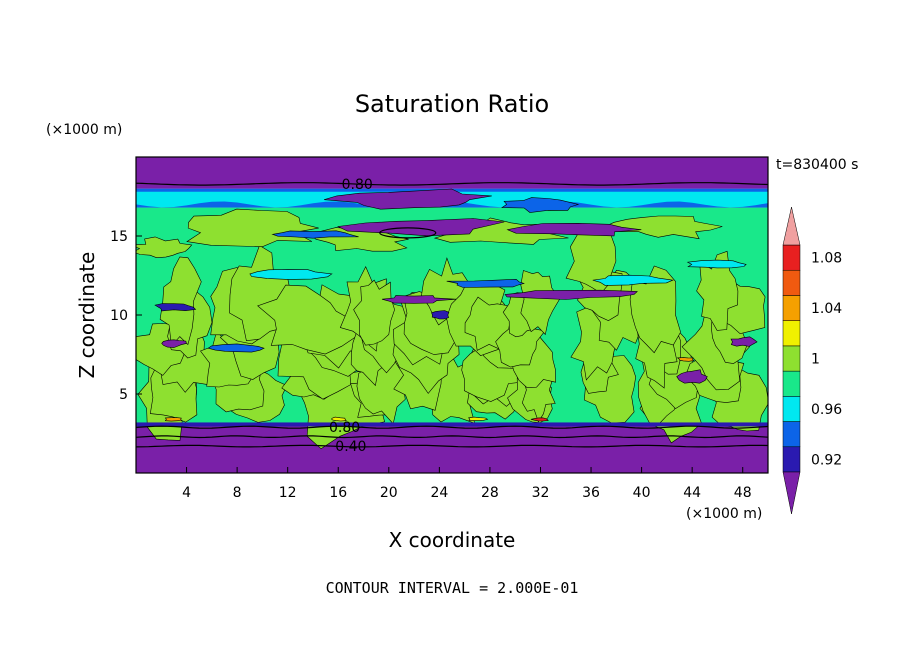  What do you see at coordinates (350, 447) in the screenshot?
I see `contour-label-2: 0.40` at bounding box center [350, 447].